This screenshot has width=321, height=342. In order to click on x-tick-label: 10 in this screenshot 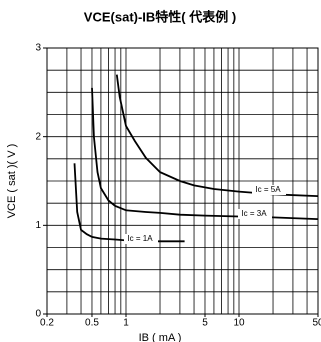, I will do `click(239, 323)`.